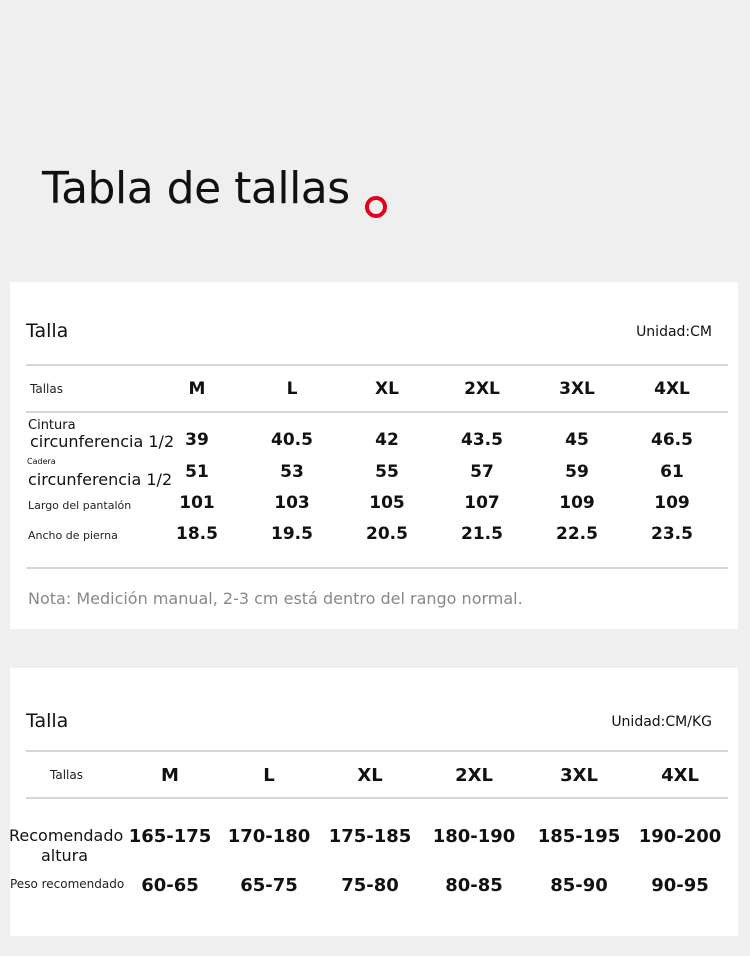  Describe the element at coordinates (292, 503) in the screenshot. I see `table-cell: 103` at that location.